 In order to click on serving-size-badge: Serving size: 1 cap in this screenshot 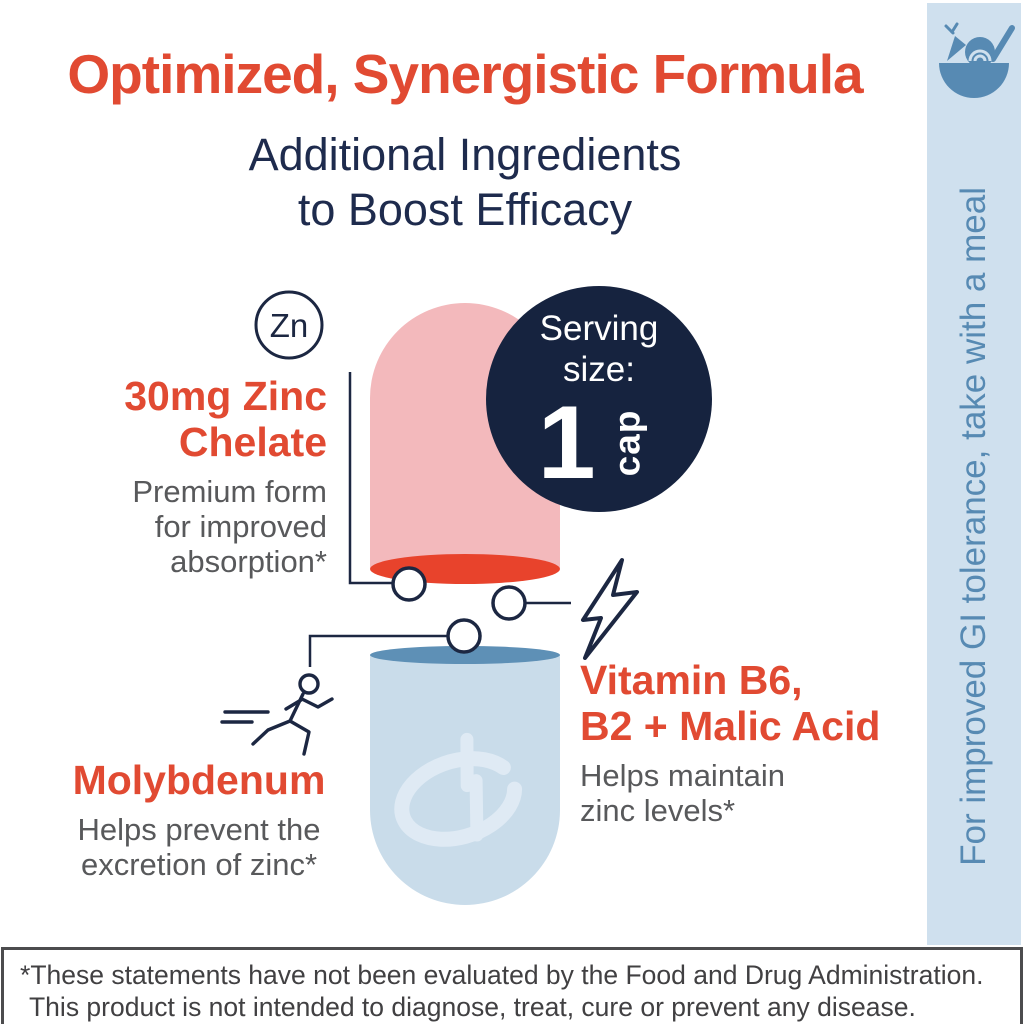, I will do `click(599, 399)`.